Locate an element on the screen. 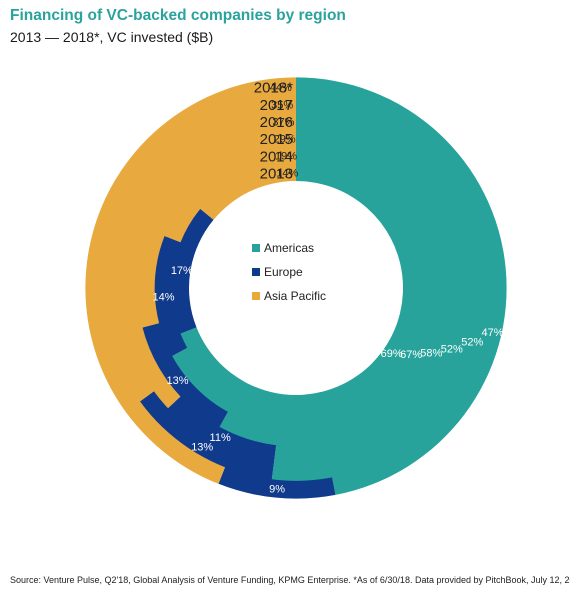  label-americas-2014: 67% is located at coordinates (411, 355).